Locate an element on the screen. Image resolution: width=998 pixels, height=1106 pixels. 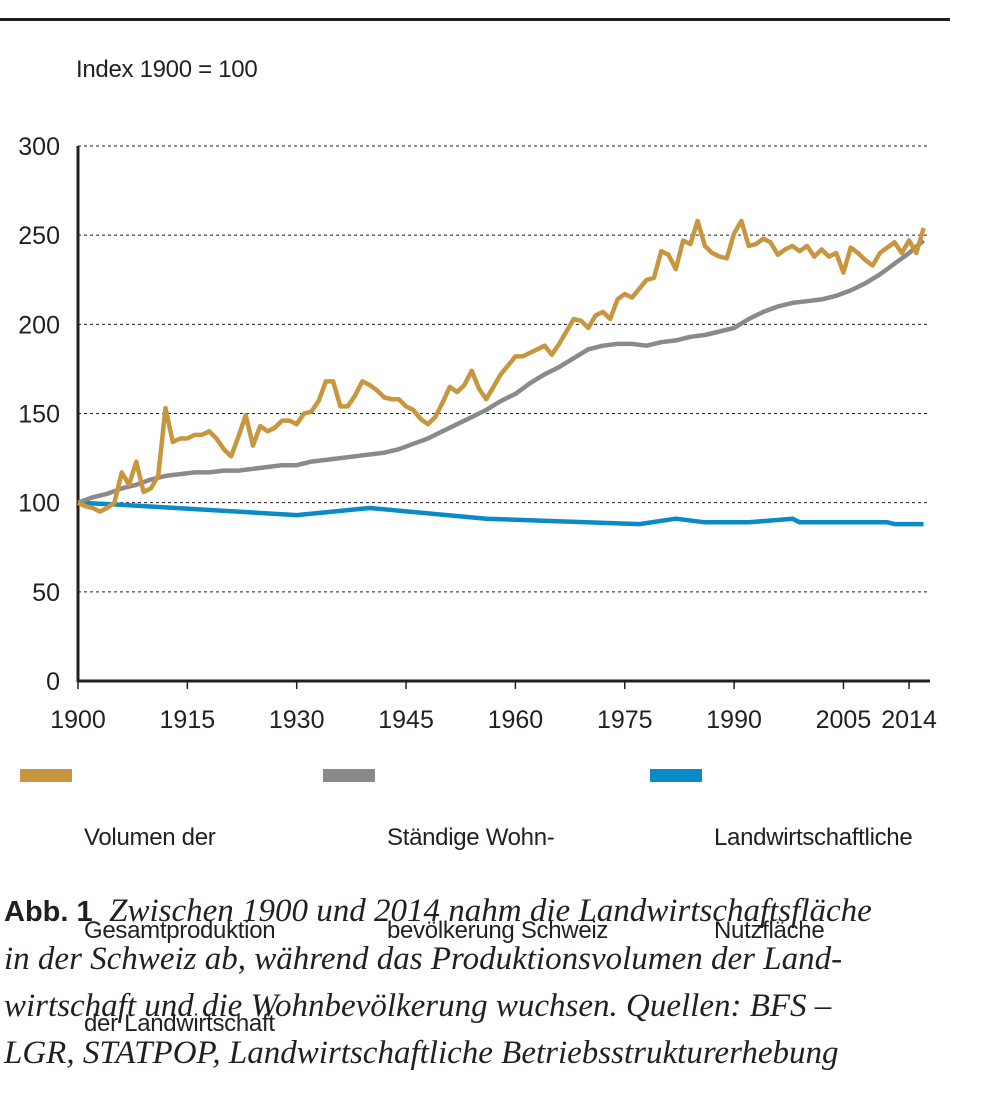
caption-label: Abb. 1 is located at coordinates (48, 912).